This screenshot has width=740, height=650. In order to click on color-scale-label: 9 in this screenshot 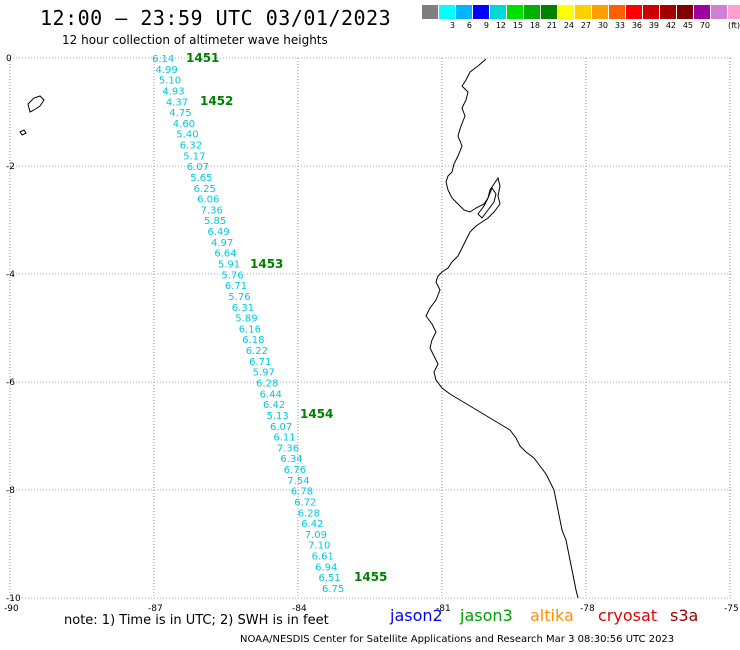, I will do `click(486, 25)`.